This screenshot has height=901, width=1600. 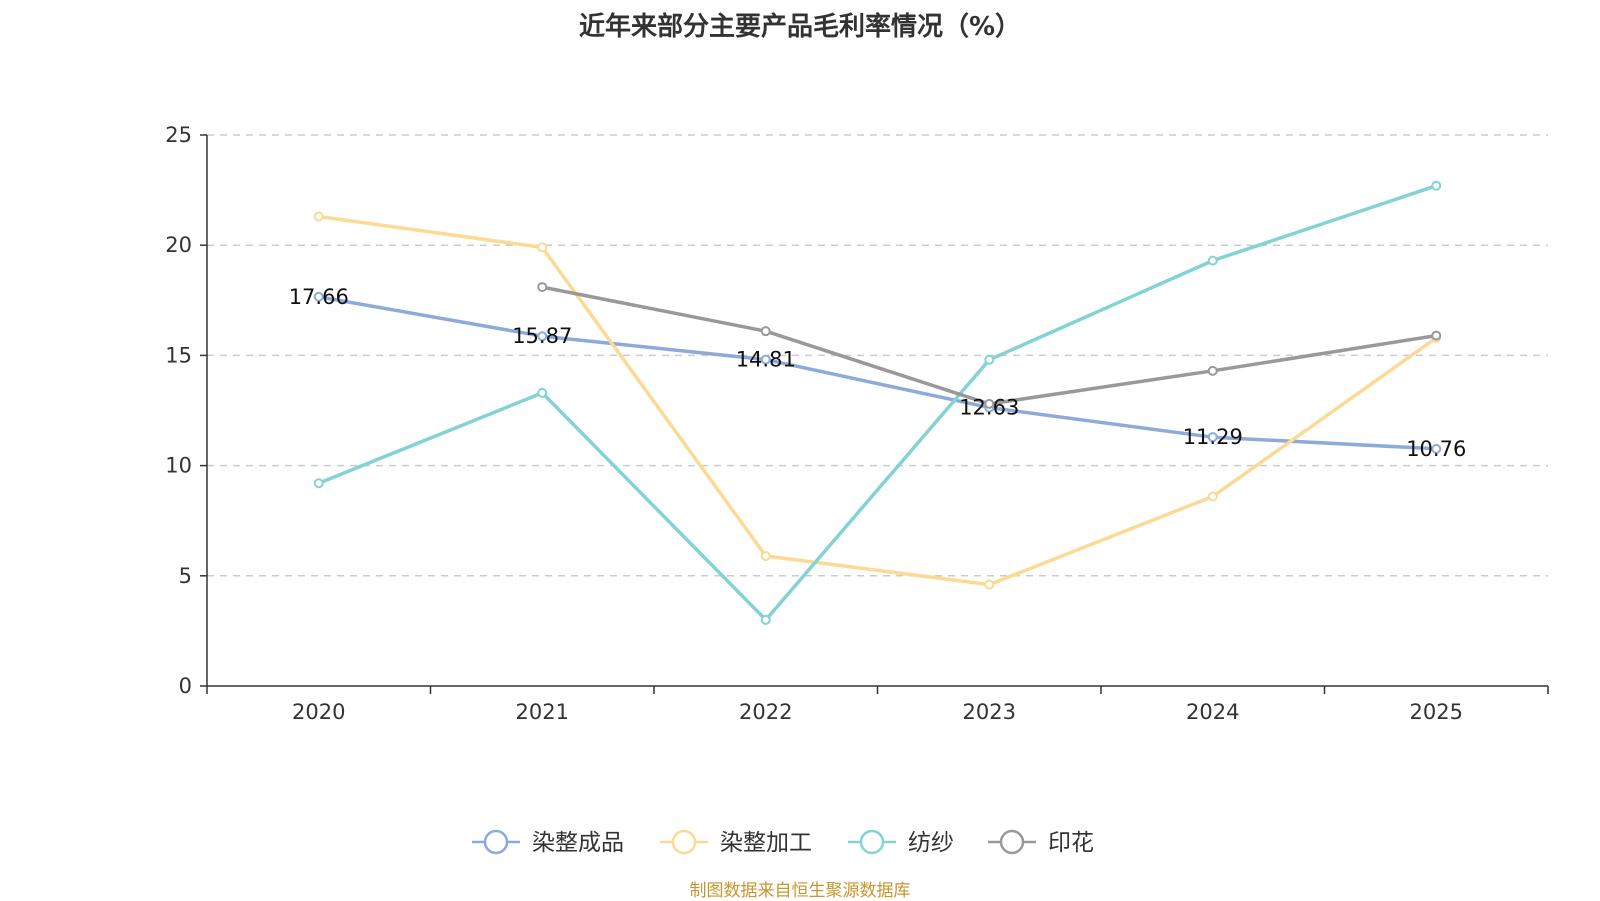 I want to click on data-label-2024: 11.29, so click(x=1213, y=437).